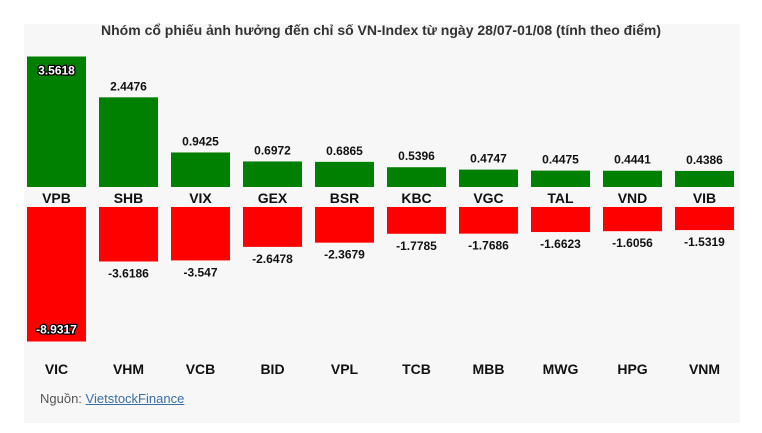 The image size is (762, 433). I want to click on value-label-vix: 0.9425, so click(200, 141).